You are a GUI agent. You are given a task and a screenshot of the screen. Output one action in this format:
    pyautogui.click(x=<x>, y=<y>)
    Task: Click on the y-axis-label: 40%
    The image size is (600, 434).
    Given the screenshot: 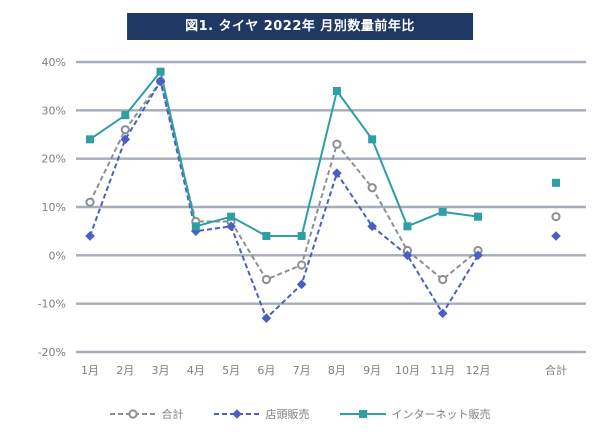 What is the action you would take?
    pyautogui.click(x=54, y=62)
    